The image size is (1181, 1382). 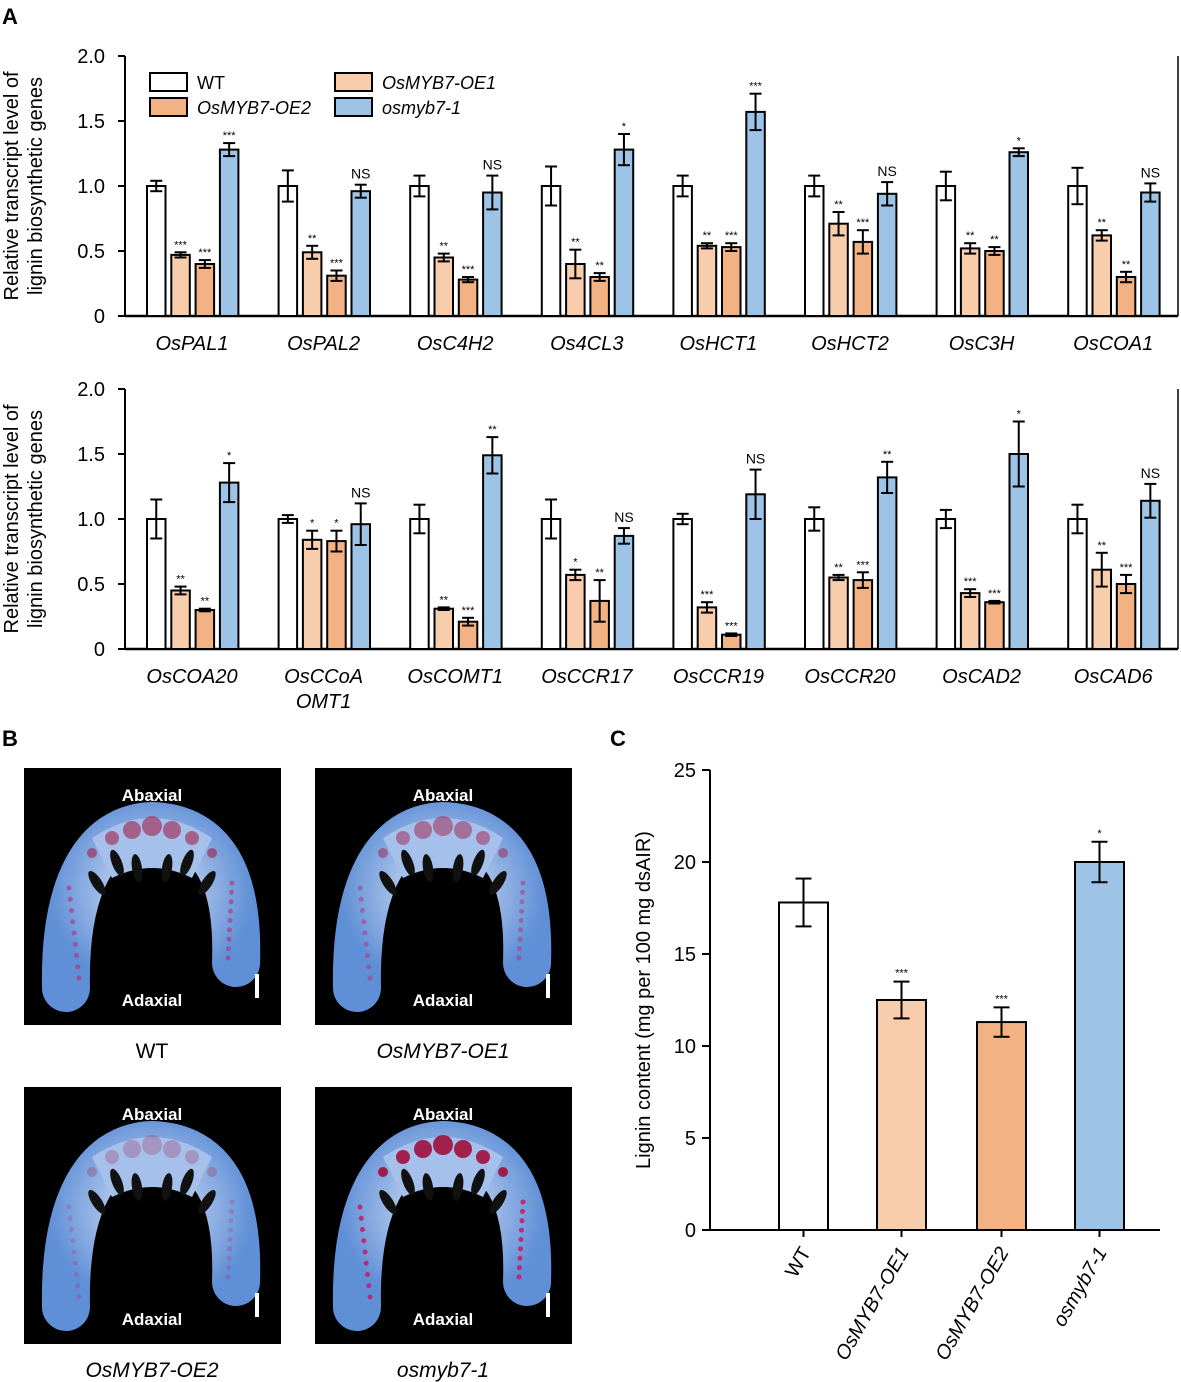 What do you see at coordinates (91, 187) in the screenshot?
I see `y-tick-label: 1.0` at bounding box center [91, 187].